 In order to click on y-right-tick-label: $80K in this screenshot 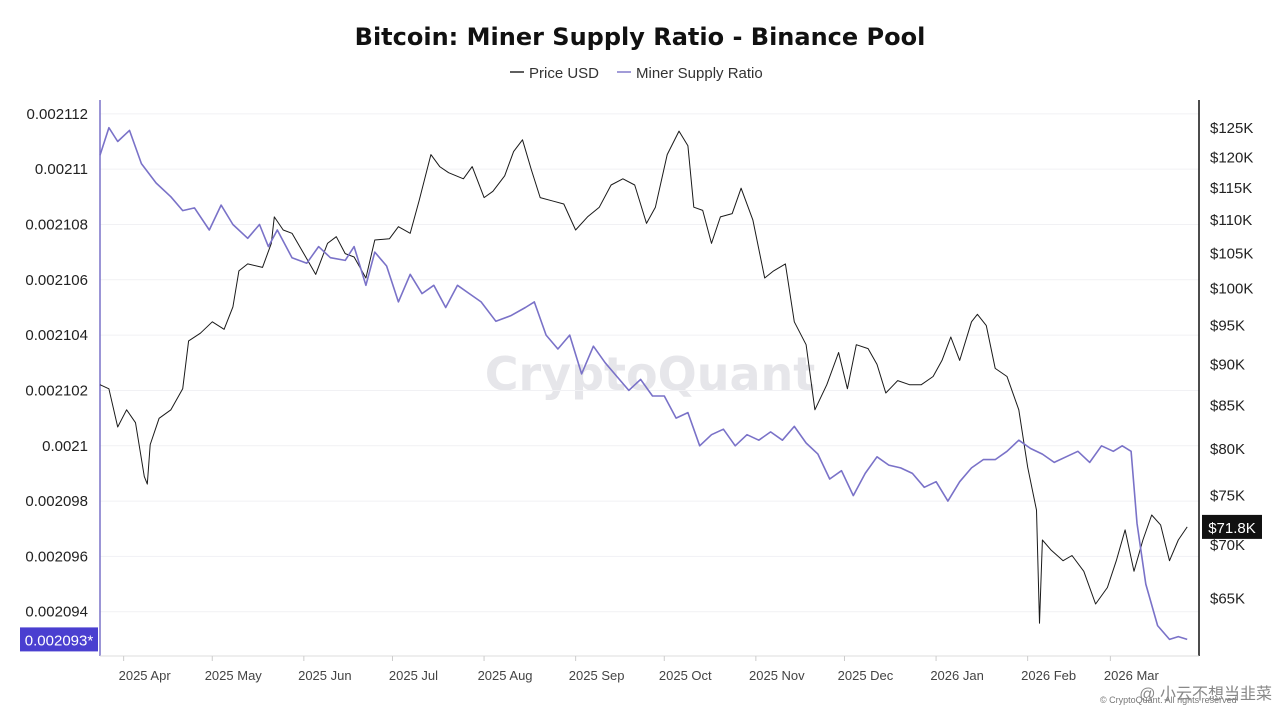, I will do `click(1227, 449)`.